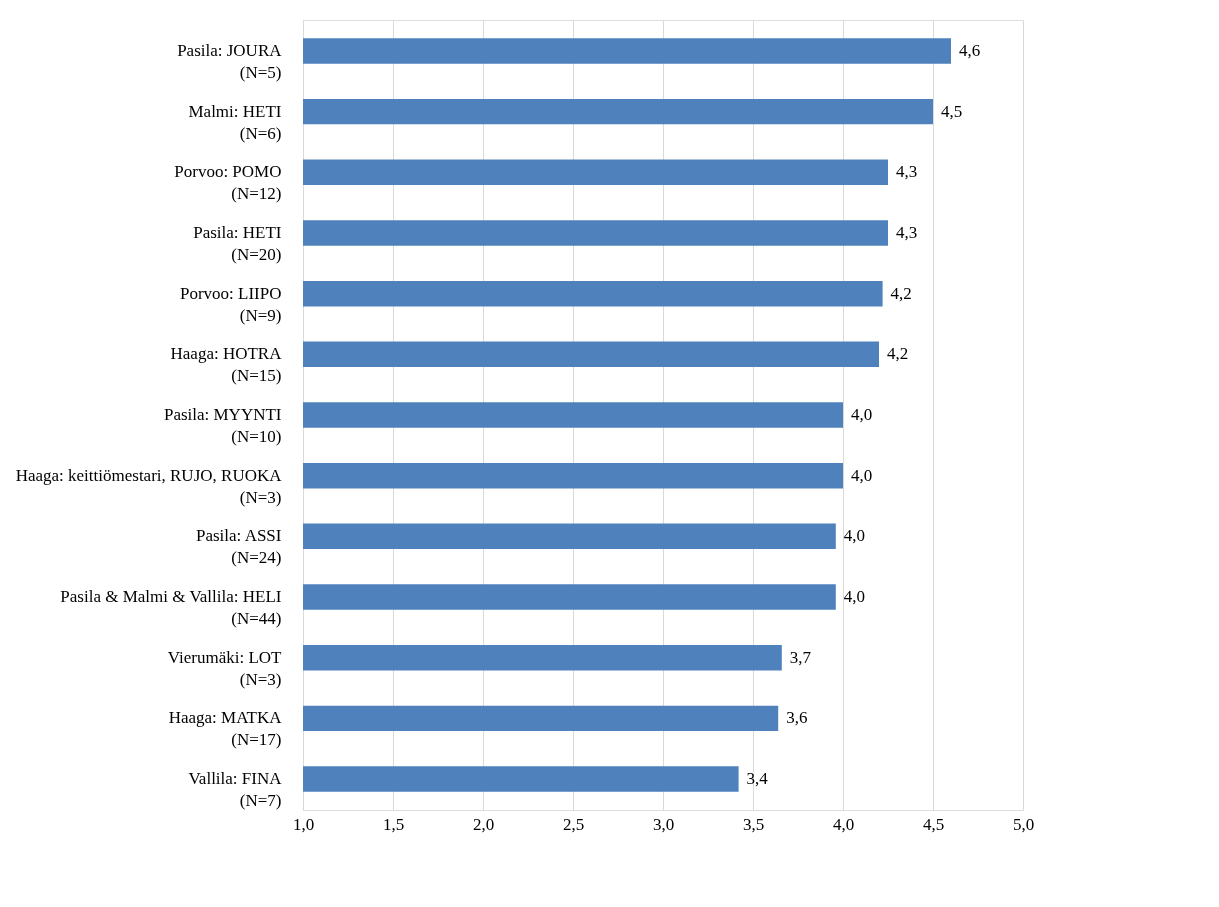  Describe the element at coordinates (800, 657) in the screenshot. I see `data-label: 3,7` at that location.